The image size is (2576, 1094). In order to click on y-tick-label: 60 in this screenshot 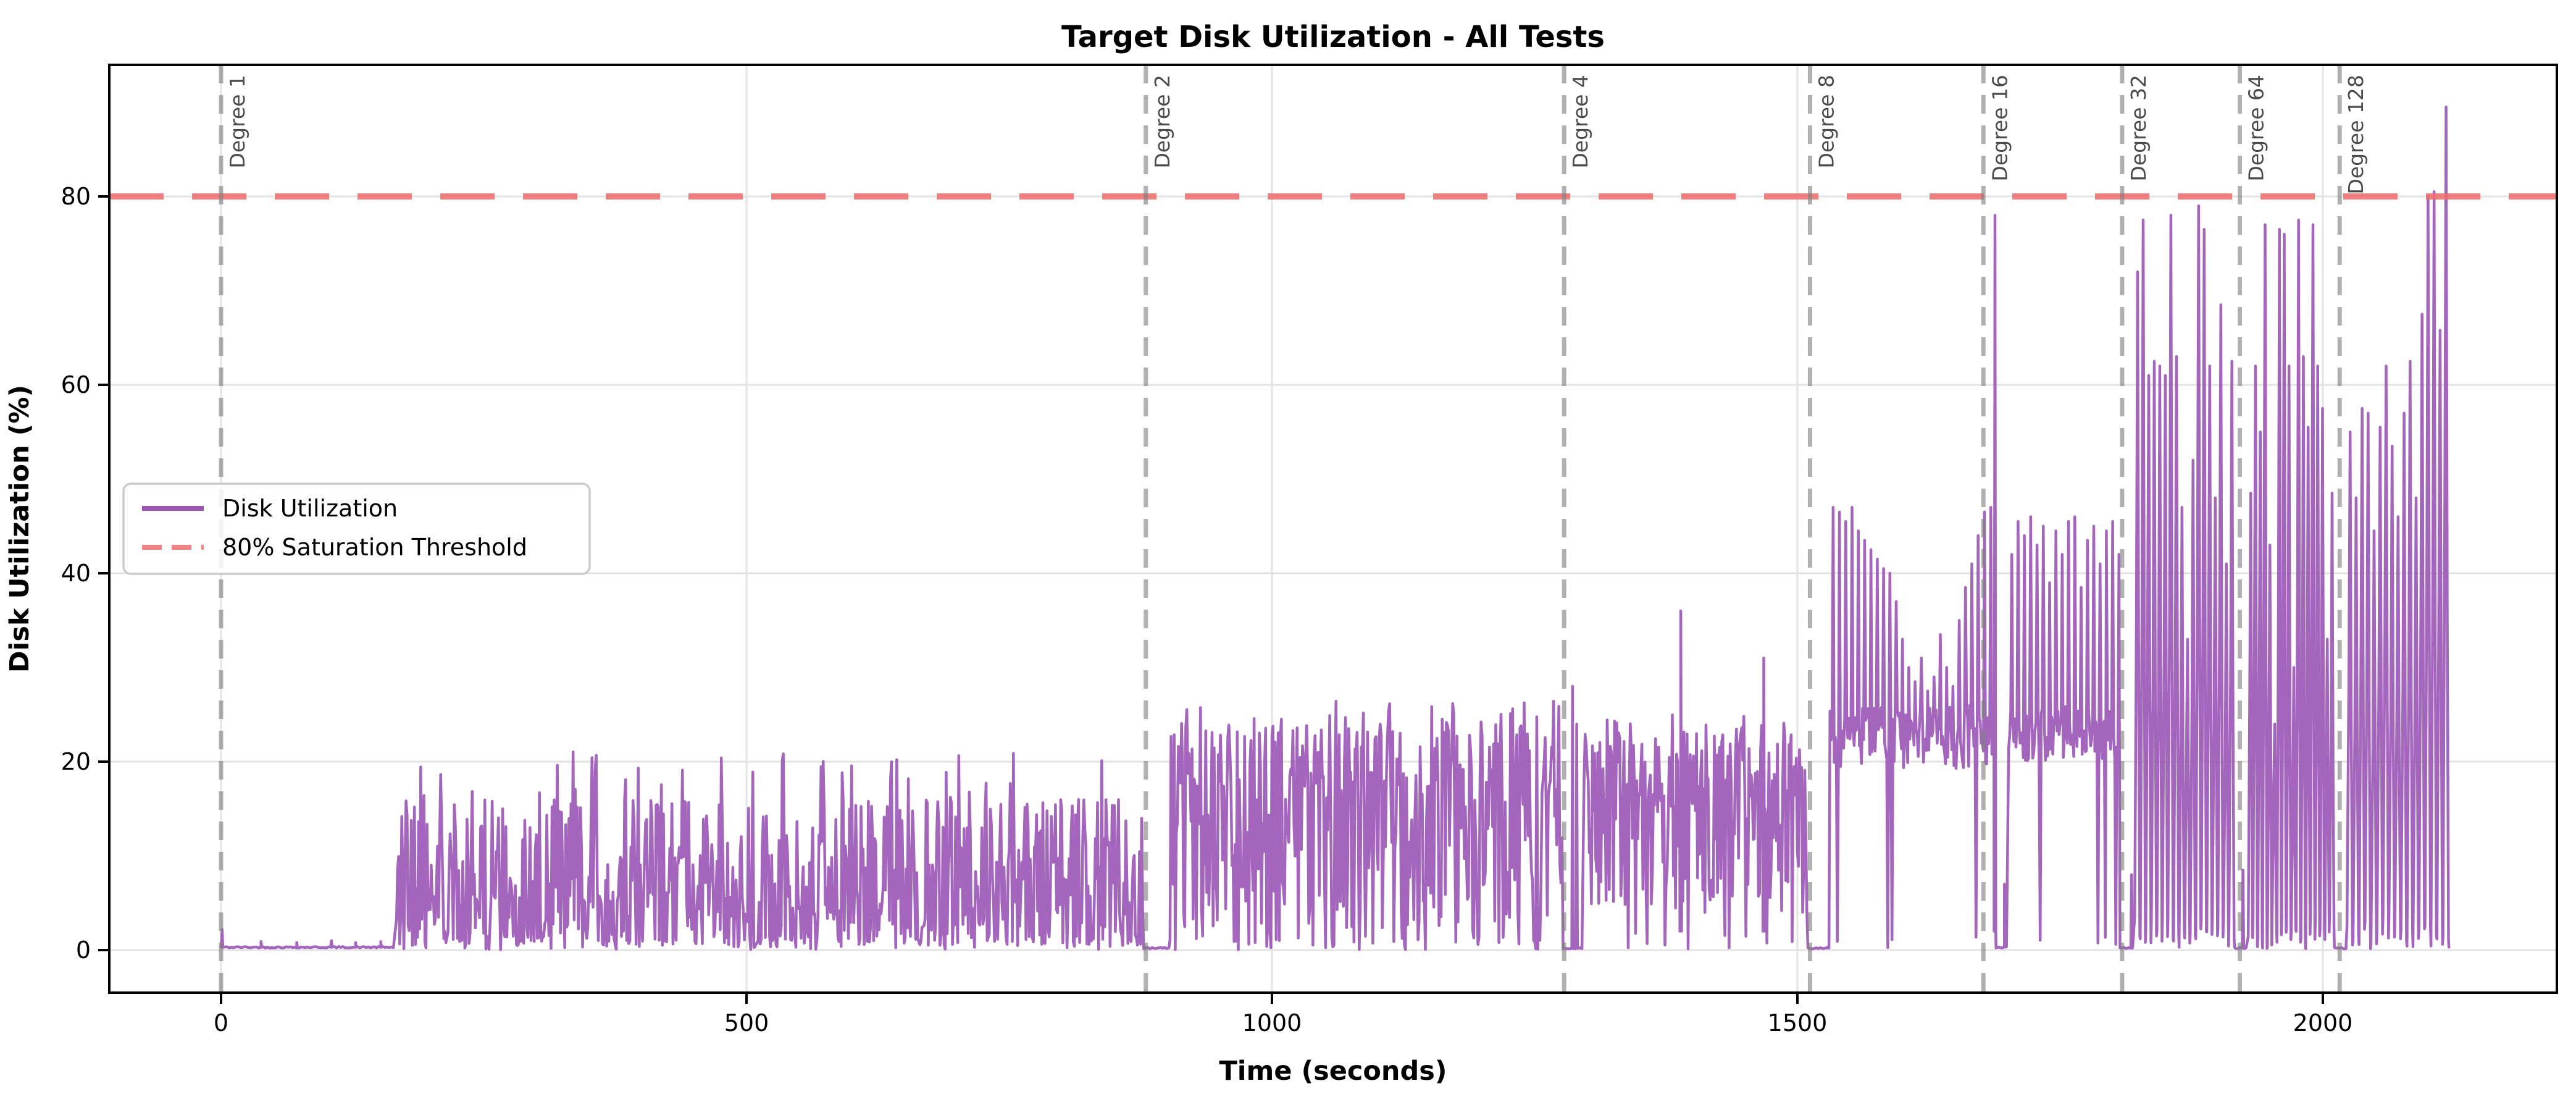, I will do `click(76, 384)`.